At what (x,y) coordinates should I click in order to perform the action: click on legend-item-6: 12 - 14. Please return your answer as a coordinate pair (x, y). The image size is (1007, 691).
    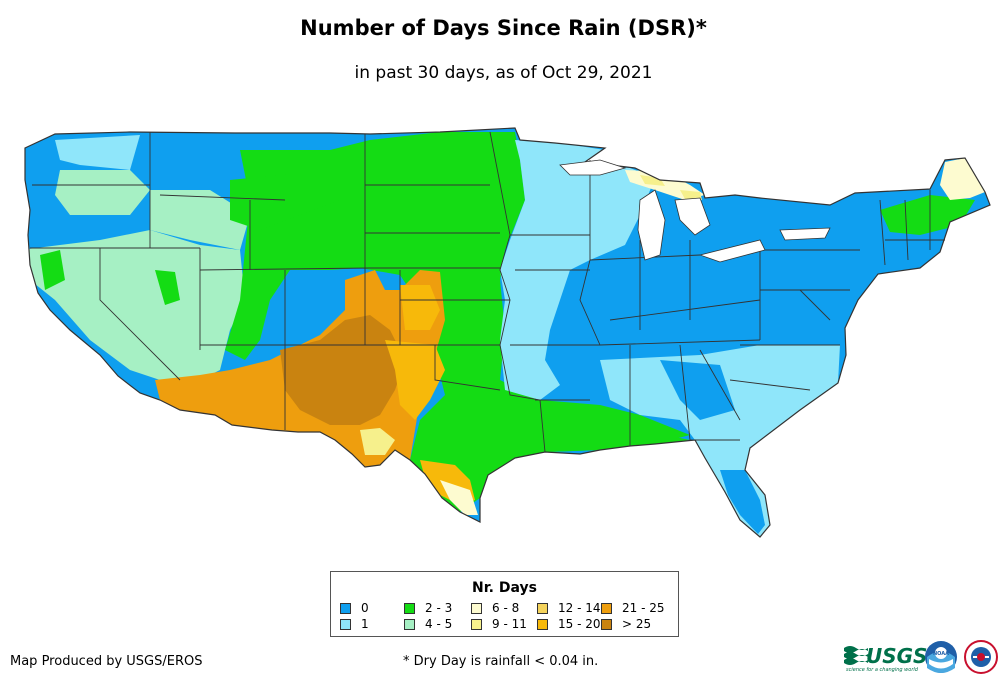
    Looking at the image, I should click on (569, 609).